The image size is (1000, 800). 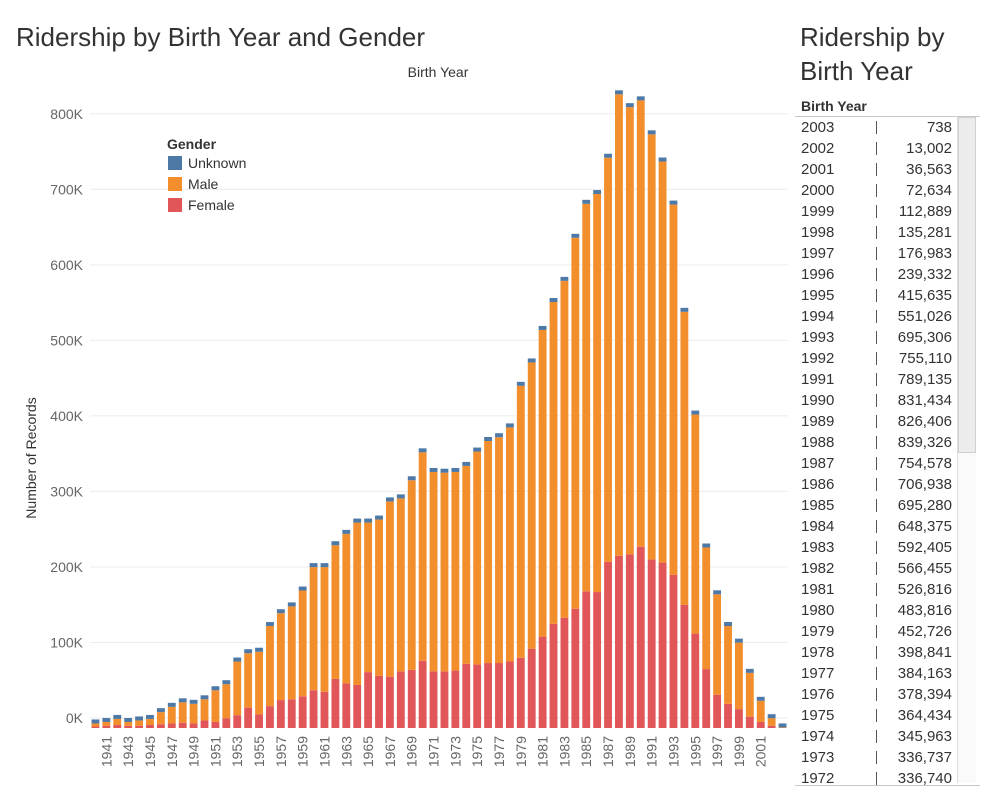 I want to click on bar-male-1945, so click(x=150, y=721).